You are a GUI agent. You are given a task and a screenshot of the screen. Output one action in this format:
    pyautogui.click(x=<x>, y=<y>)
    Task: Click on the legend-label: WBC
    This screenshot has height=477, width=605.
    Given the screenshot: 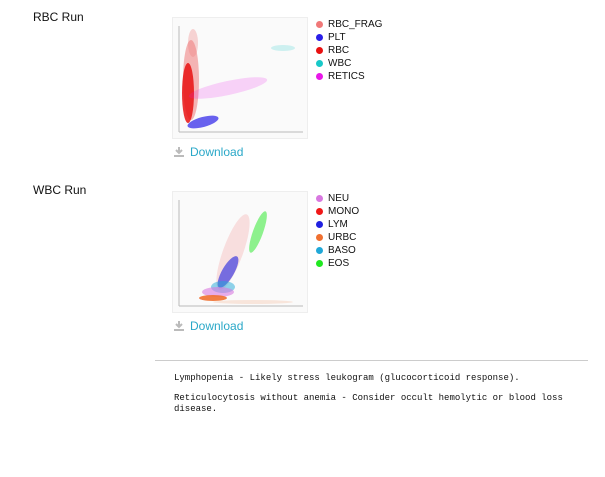 What is the action you would take?
    pyautogui.click(x=340, y=63)
    